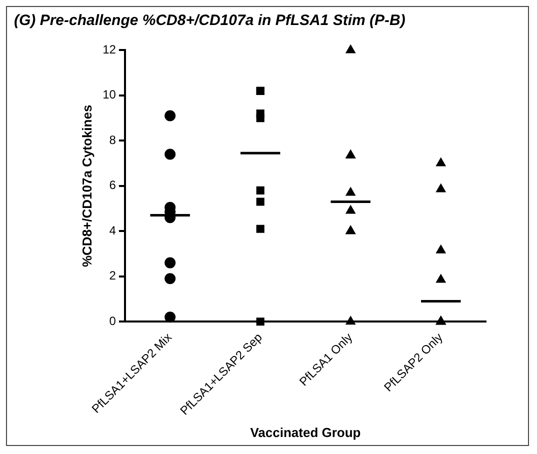 This screenshot has height=454, width=537. Describe the element at coordinates (112, 275) in the screenshot. I see `y-tick-label: 2` at that location.